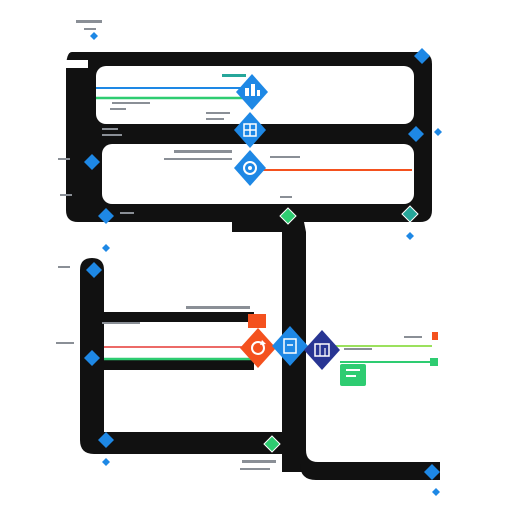  I want to click on bar-chart-icon, so click(322, 350).